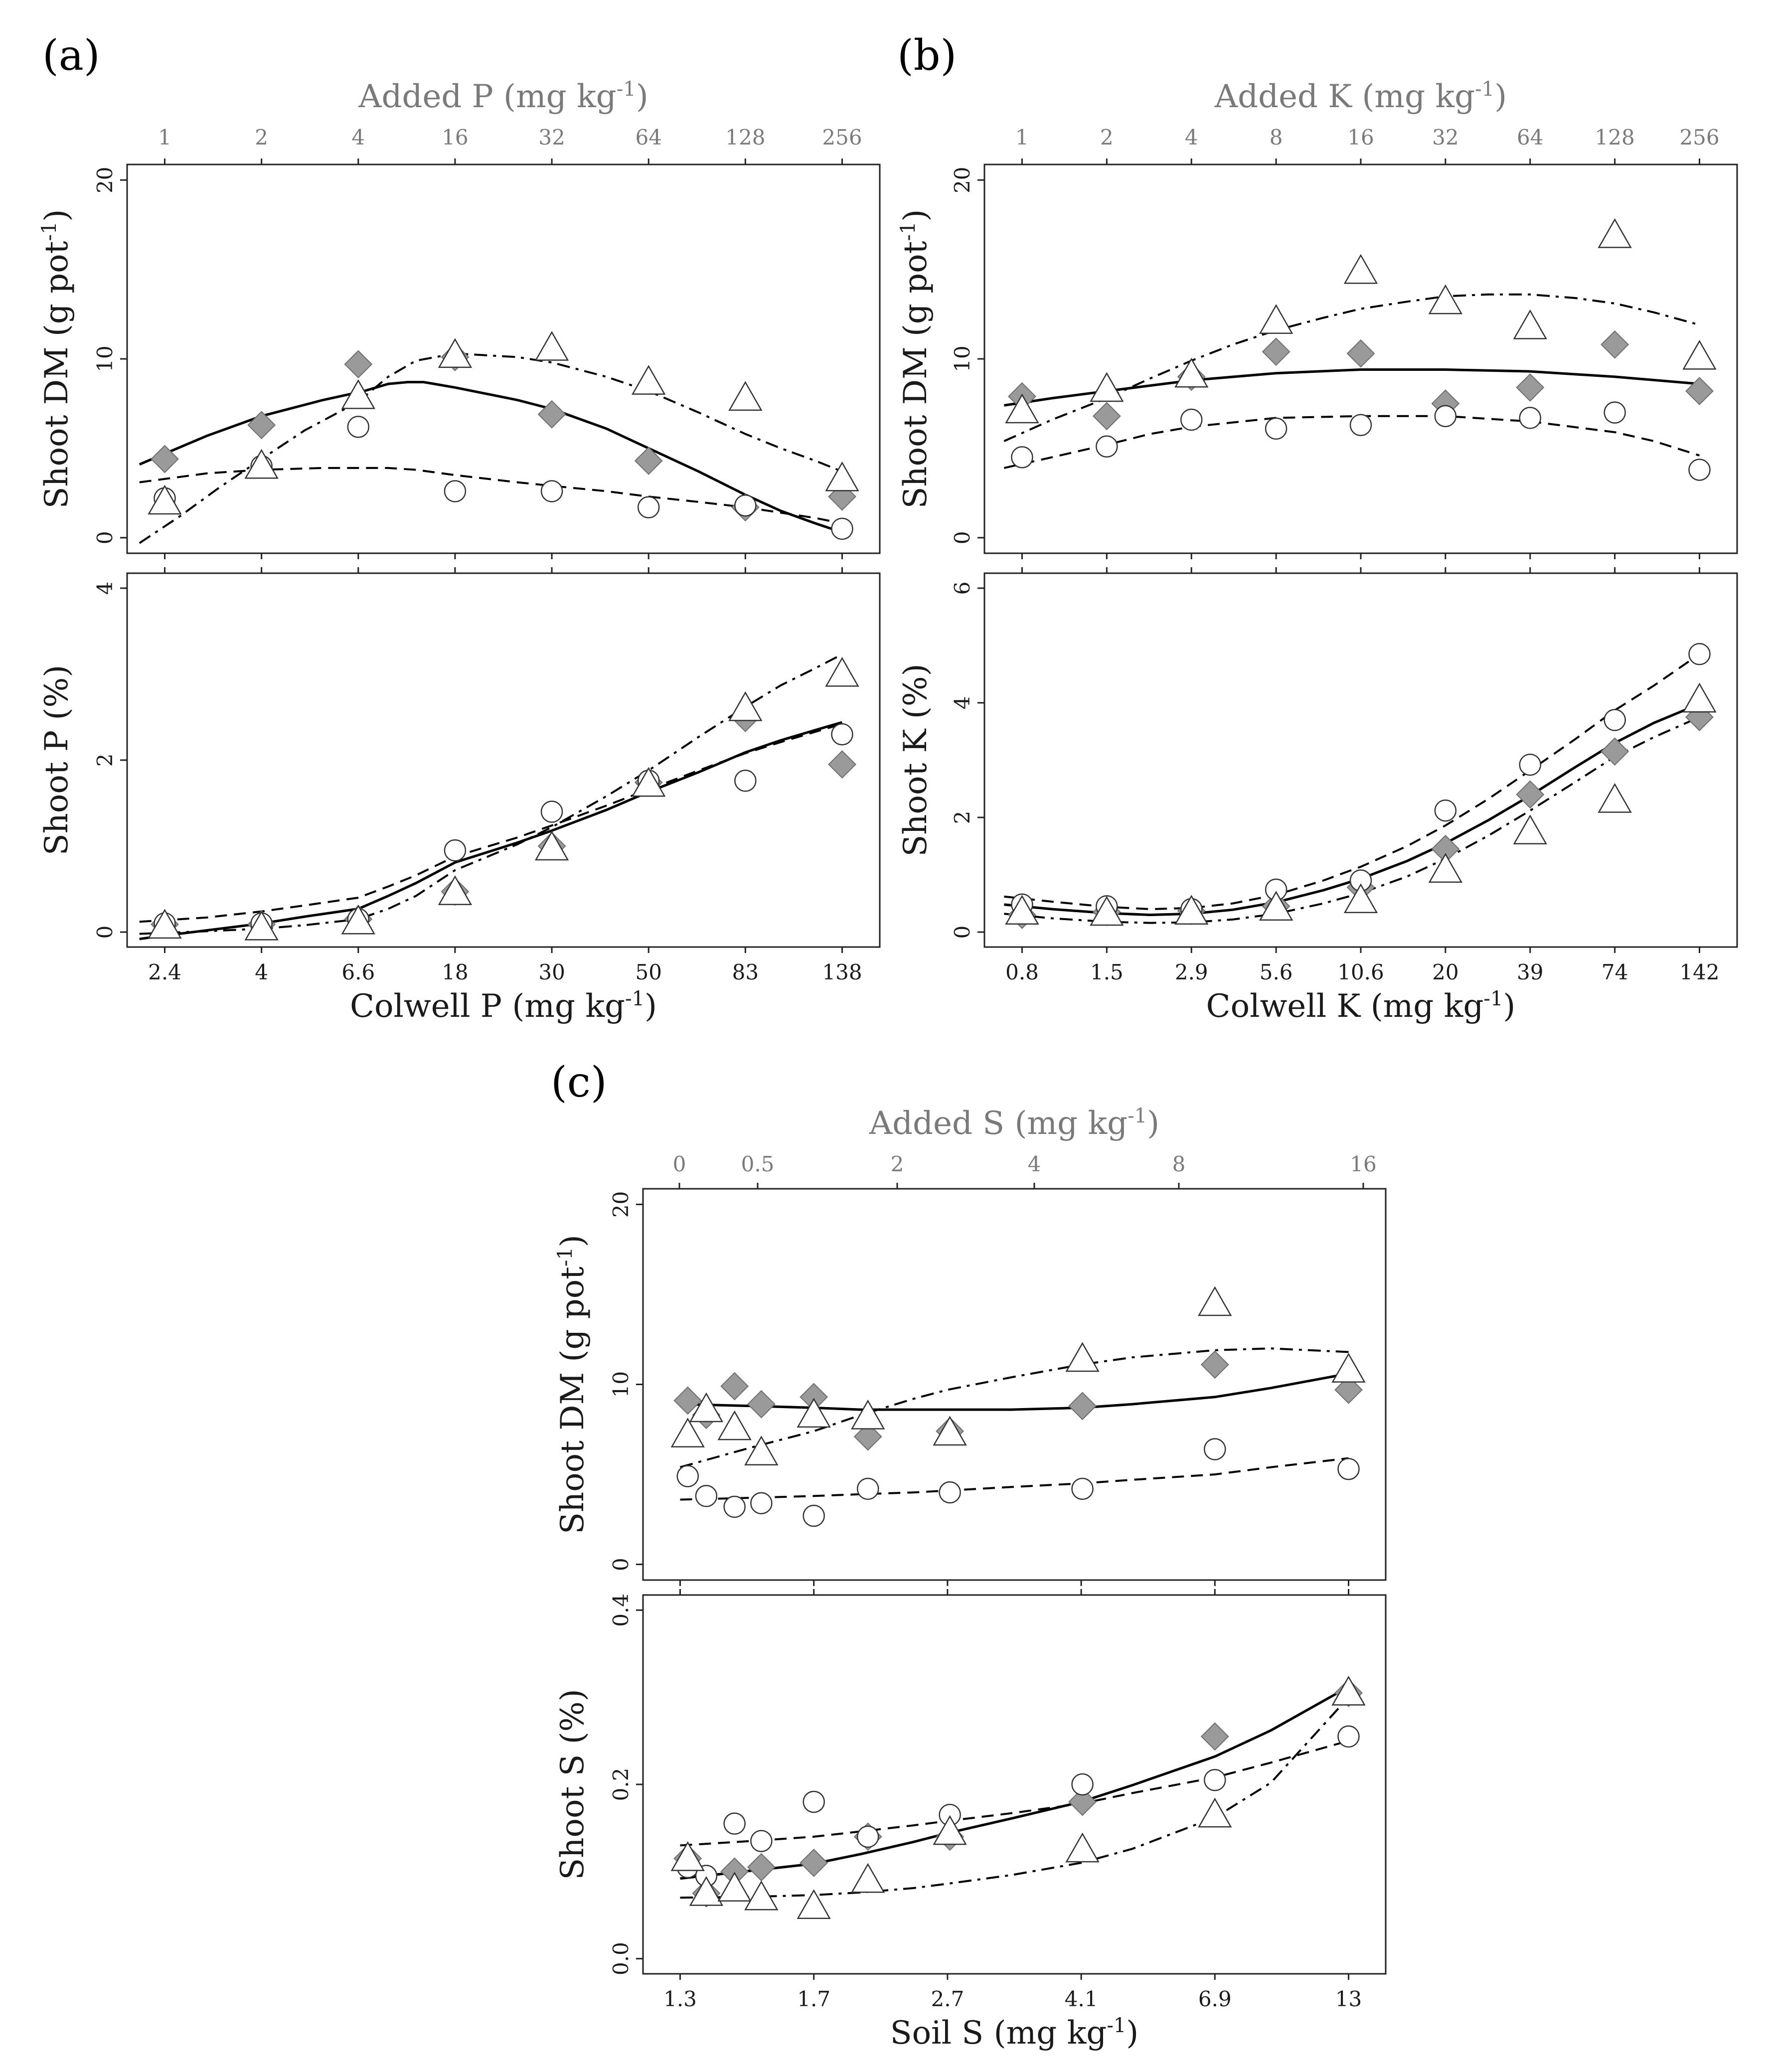 Image resolution: width=1770 pixels, height=2072 pixels. What do you see at coordinates (648, 972) in the screenshot?
I see `x-tick-label: 50` at bounding box center [648, 972].